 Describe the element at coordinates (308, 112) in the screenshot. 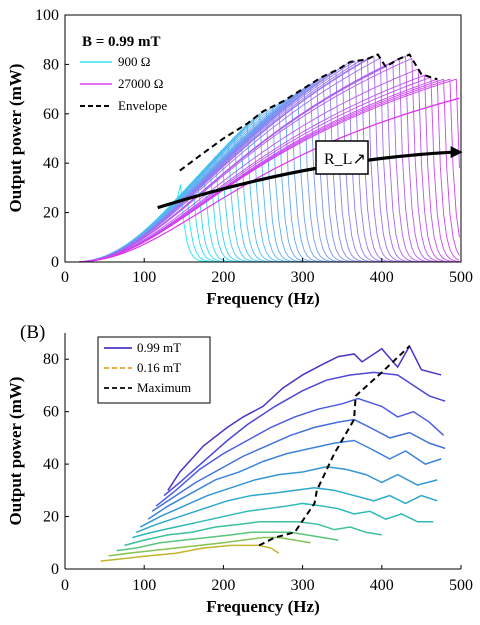

I see `envelope-line` at that location.